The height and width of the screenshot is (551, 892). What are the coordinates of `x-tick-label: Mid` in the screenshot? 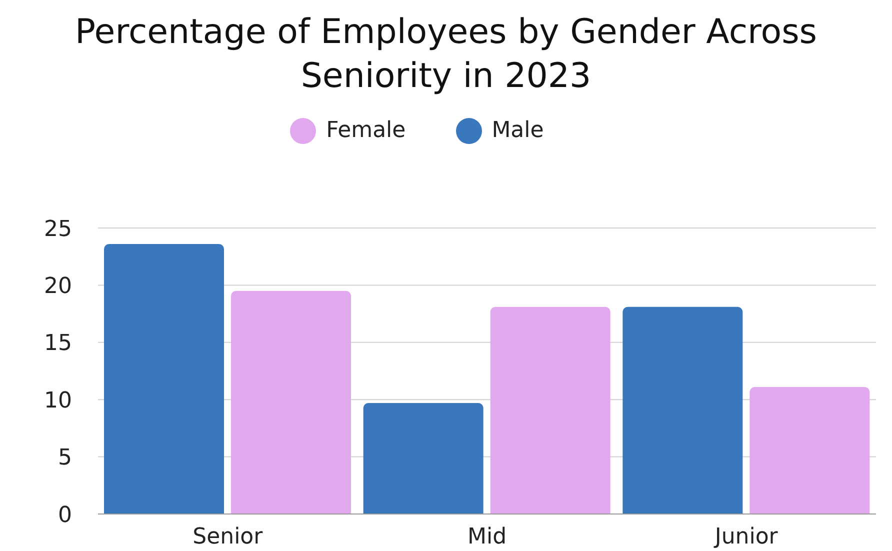 It's located at (487, 537).